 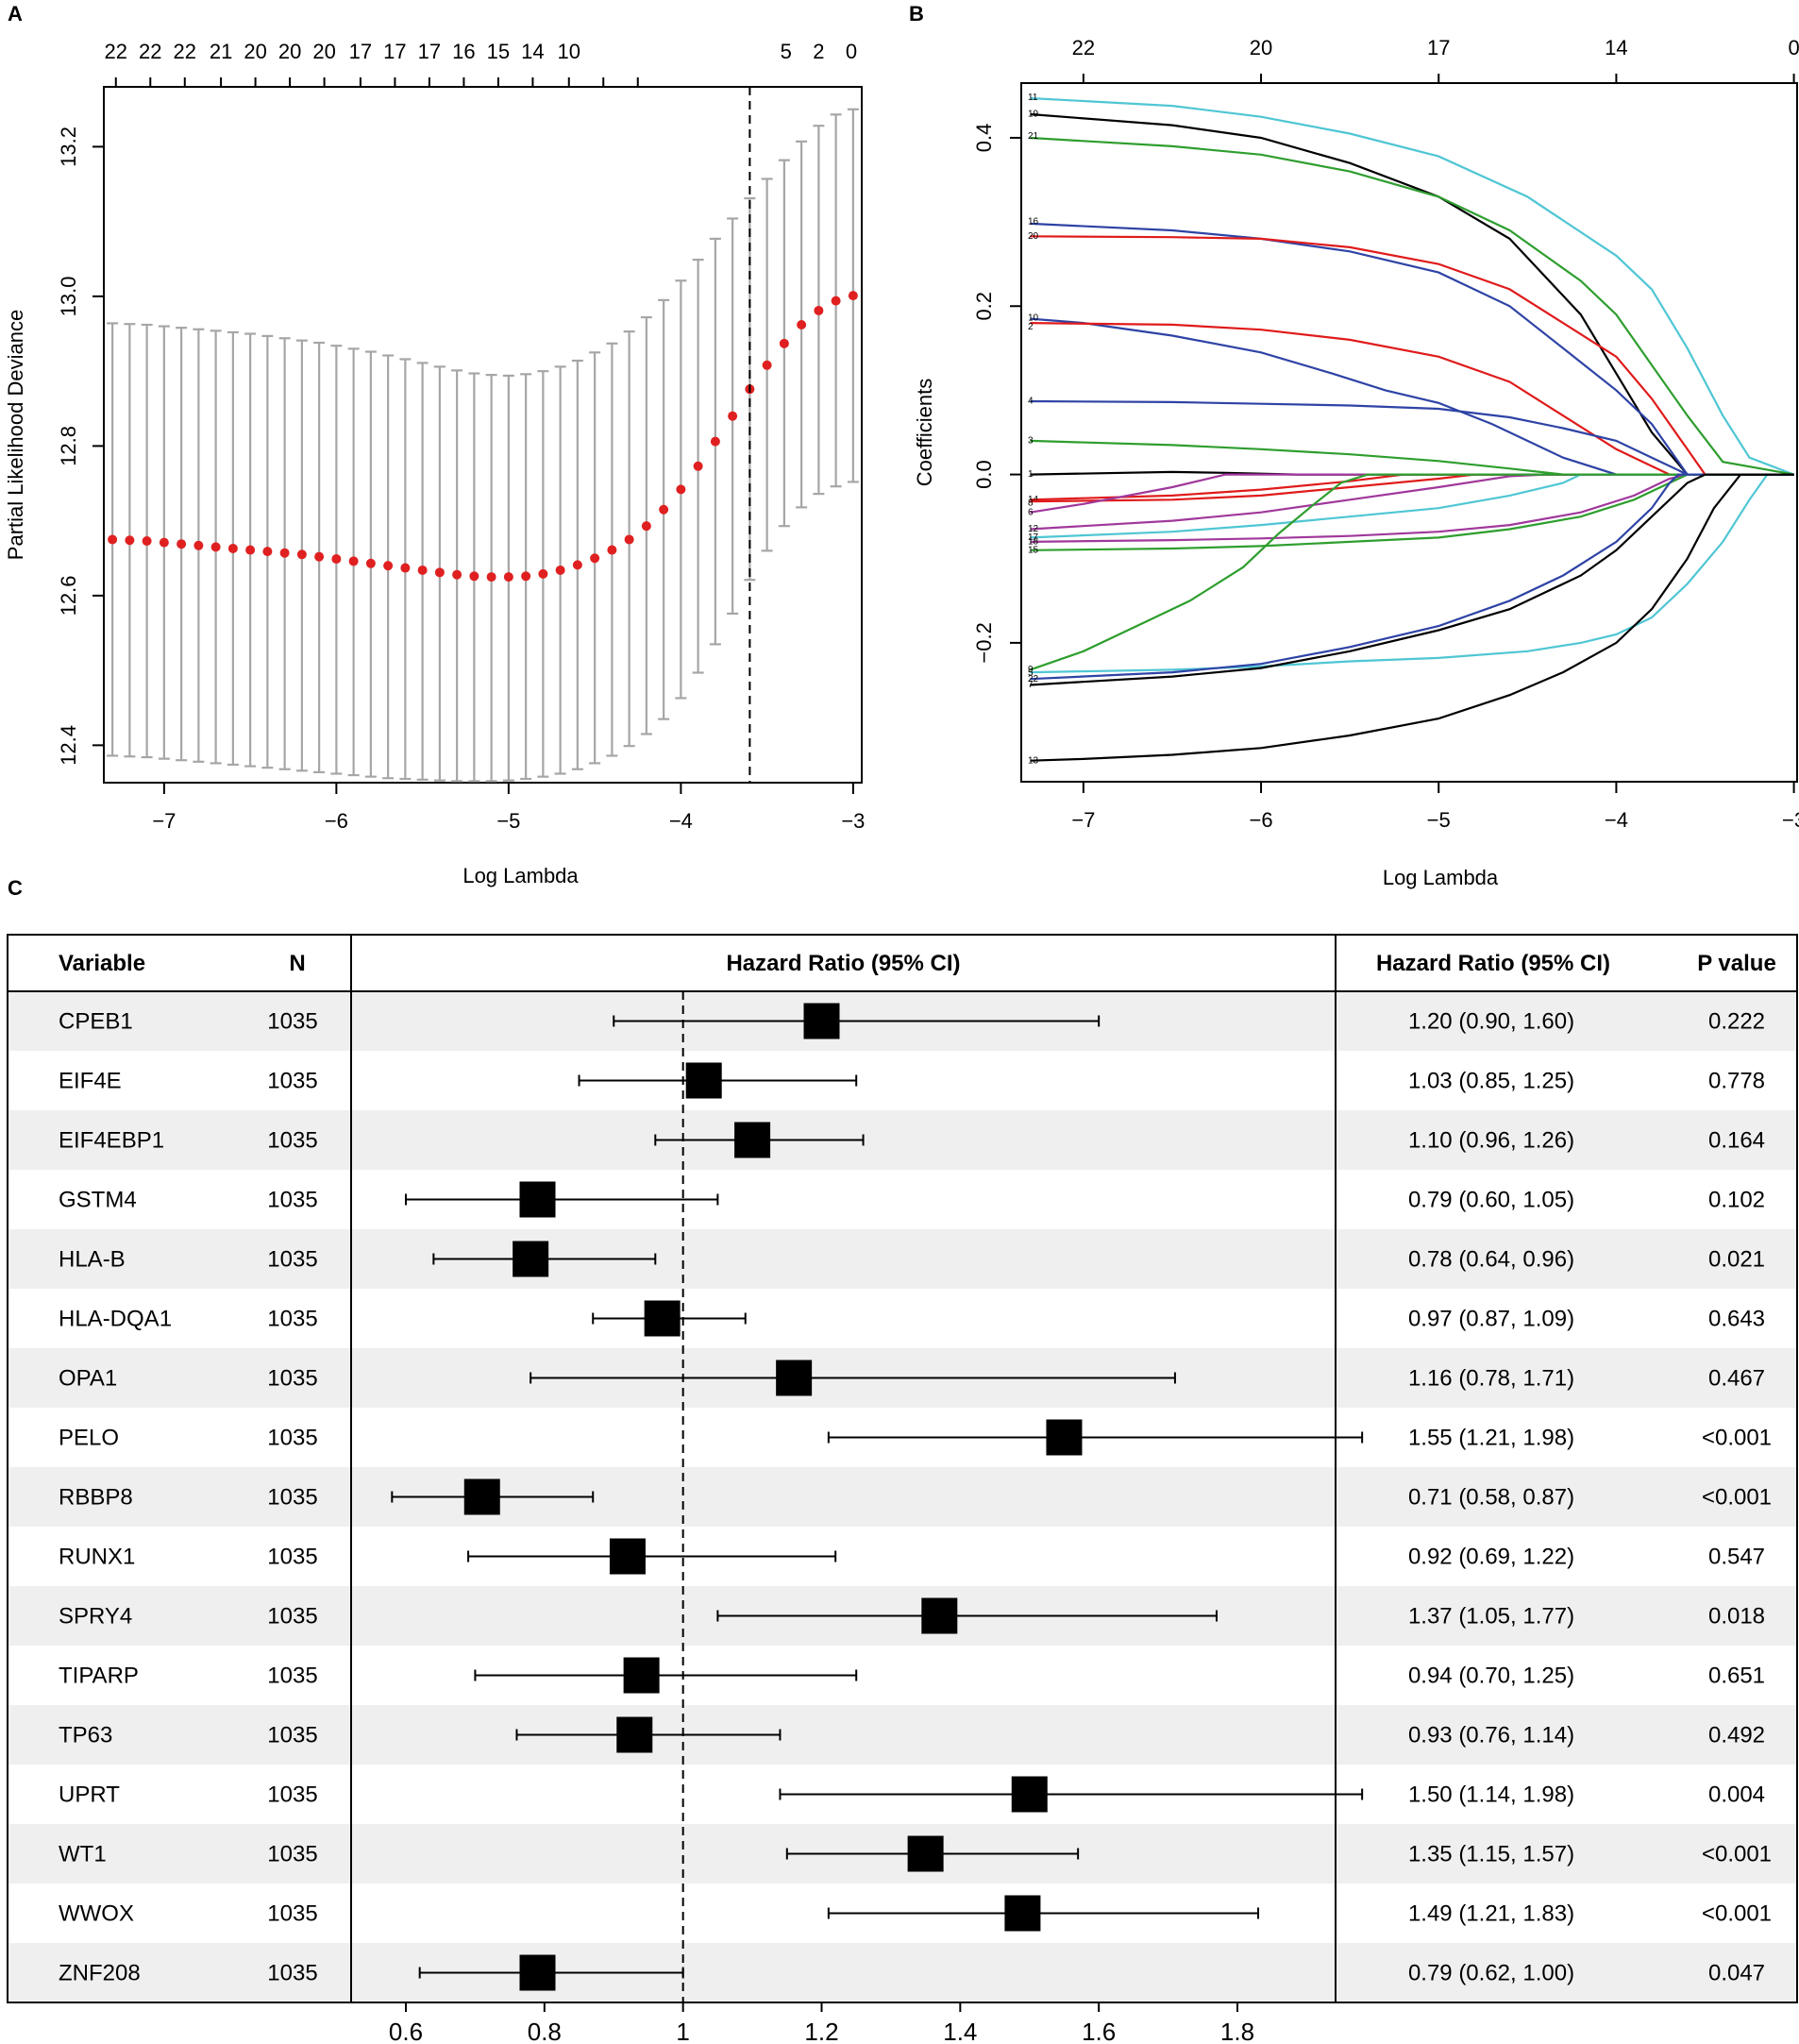 What do you see at coordinates (185, 51) in the screenshot?
I see `panel-a-top-label: 22` at bounding box center [185, 51].